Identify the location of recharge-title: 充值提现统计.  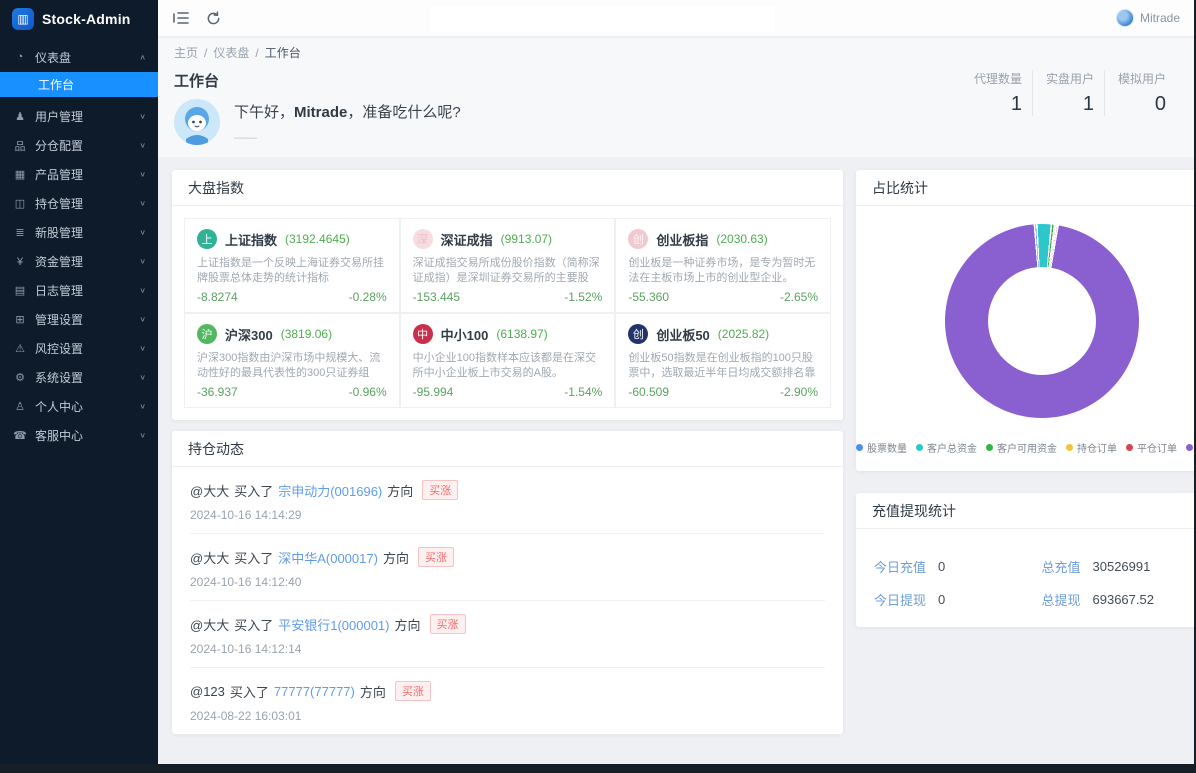
(1025, 511).